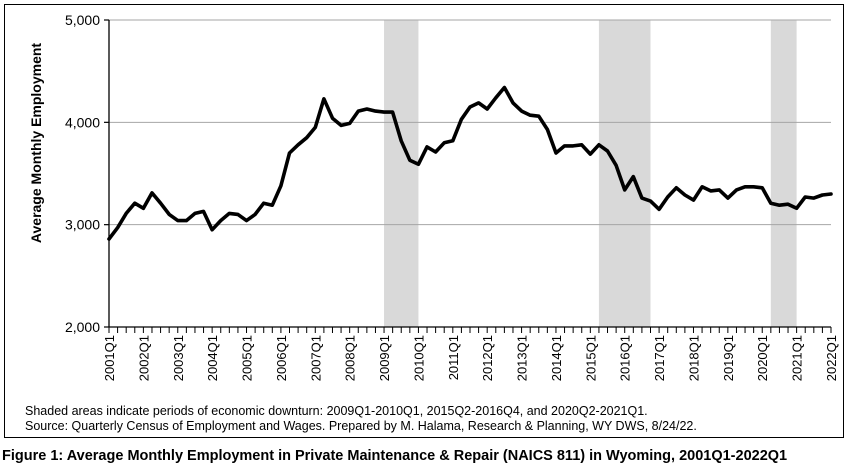  What do you see at coordinates (350, 358) in the screenshot?
I see `x-tick-label: 2008Q1` at bounding box center [350, 358].